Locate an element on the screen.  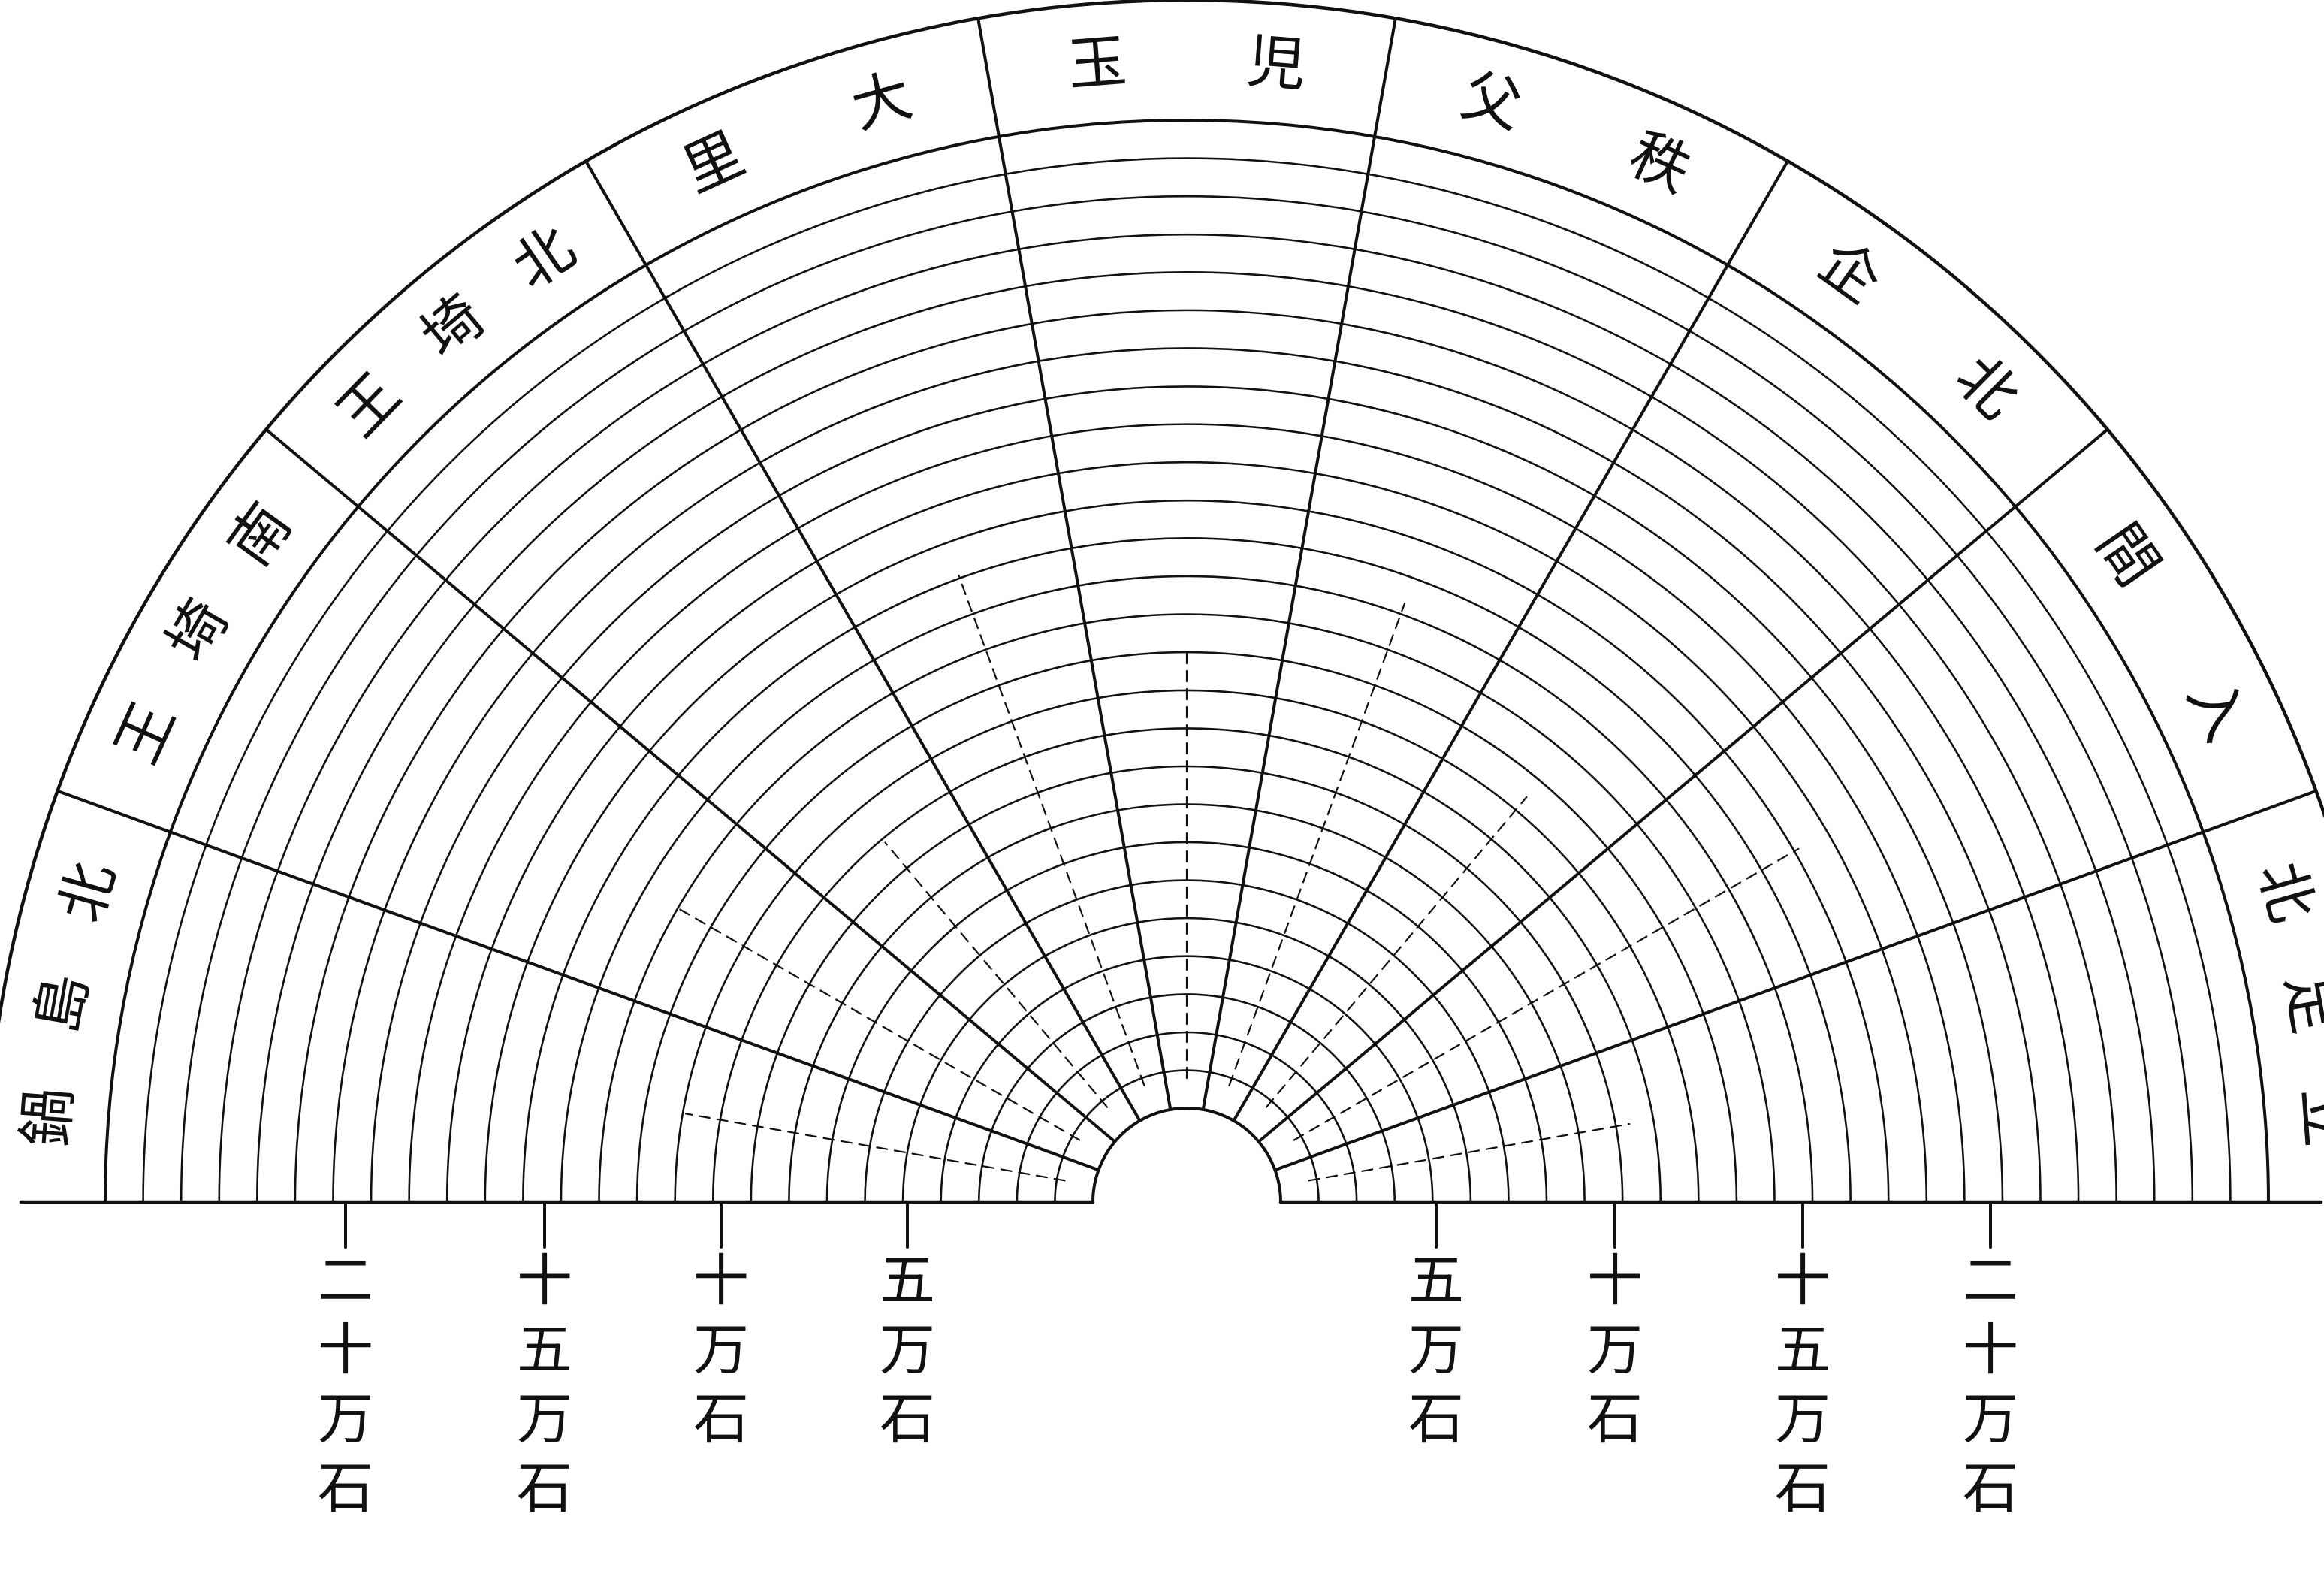
sector-label-char: 鍋 is located at coordinates (48, 1117).